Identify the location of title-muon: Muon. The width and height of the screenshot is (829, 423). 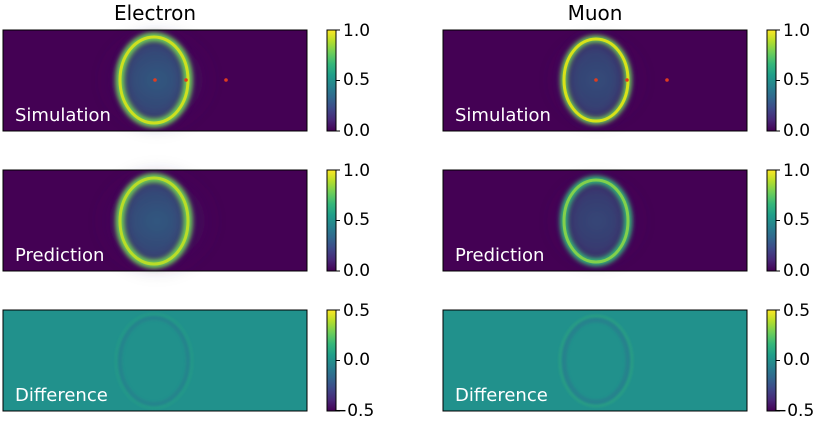
(595, 13).